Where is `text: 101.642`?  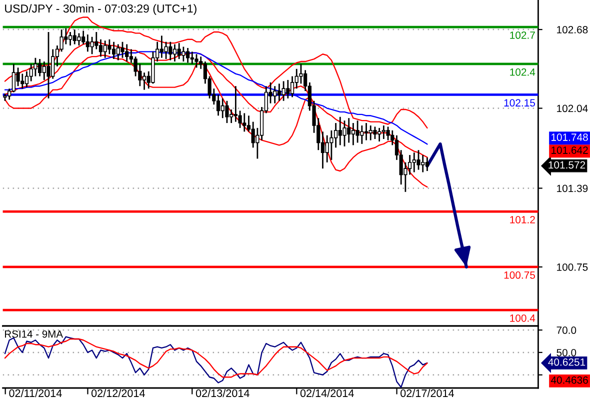
text: 101.642 is located at coordinates (569, 150).